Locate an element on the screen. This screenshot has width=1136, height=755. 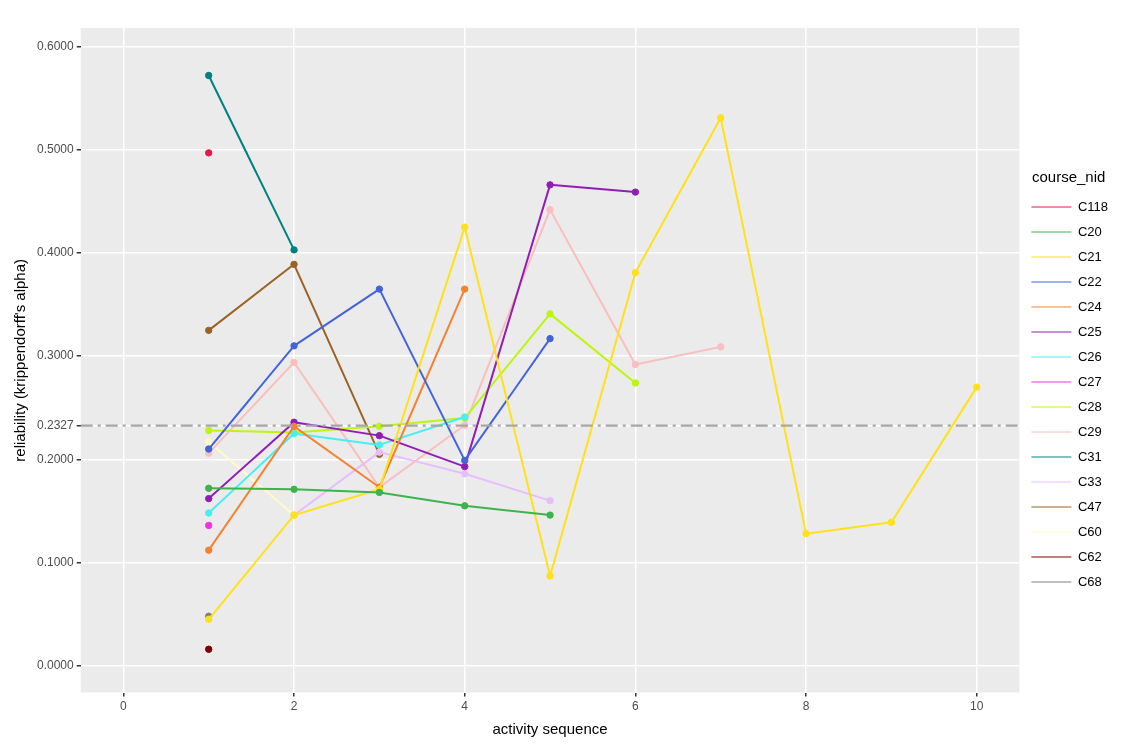
legend-label: C21 is located at coordinates (1089, 256).